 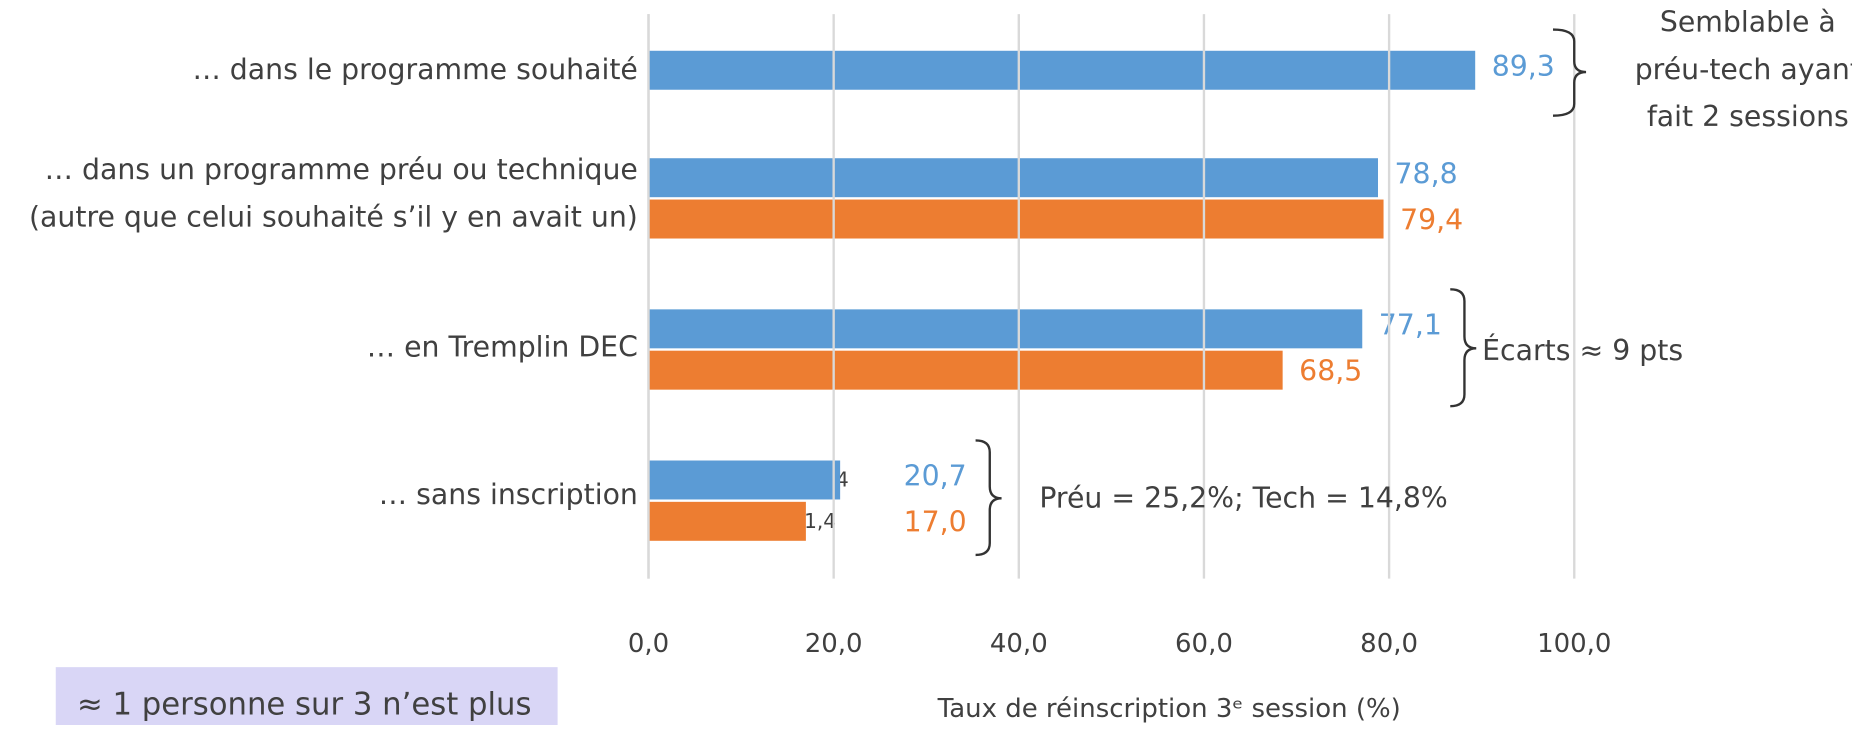 What do you see at coordinates (414, 69) in the screenshot?
I see `y-tick-label: … dans le programme souhaité` at bounding box center [414, 69].